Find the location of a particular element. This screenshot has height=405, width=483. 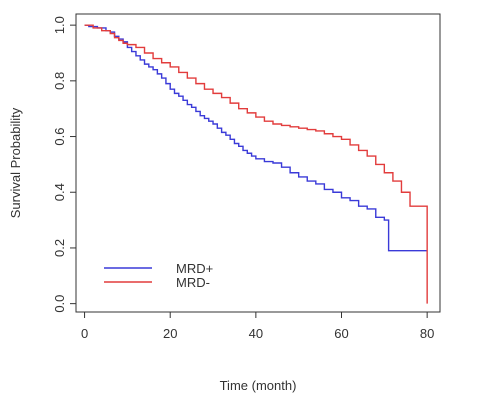

y-axis-label: Survival Probability is located at coordinates (15, 162).